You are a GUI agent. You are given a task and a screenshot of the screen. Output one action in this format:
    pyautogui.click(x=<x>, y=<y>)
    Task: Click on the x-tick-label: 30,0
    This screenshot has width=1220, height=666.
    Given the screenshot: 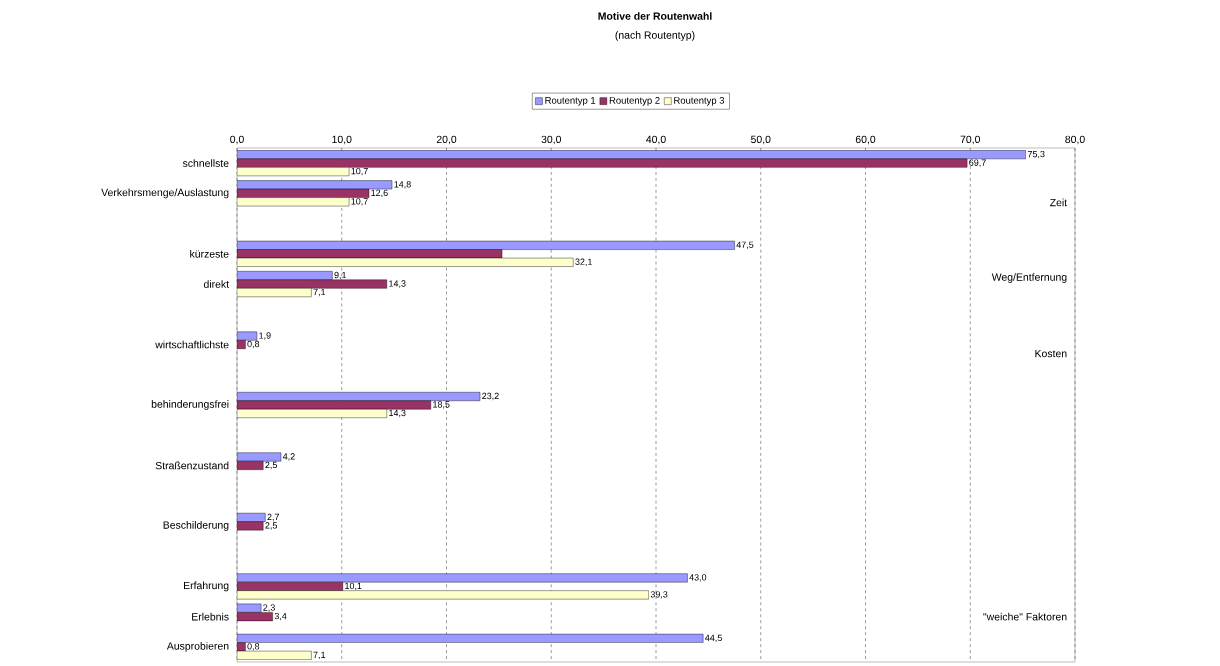 What is the action you would take?
    pyautogui.click(x=551, y=140)
    